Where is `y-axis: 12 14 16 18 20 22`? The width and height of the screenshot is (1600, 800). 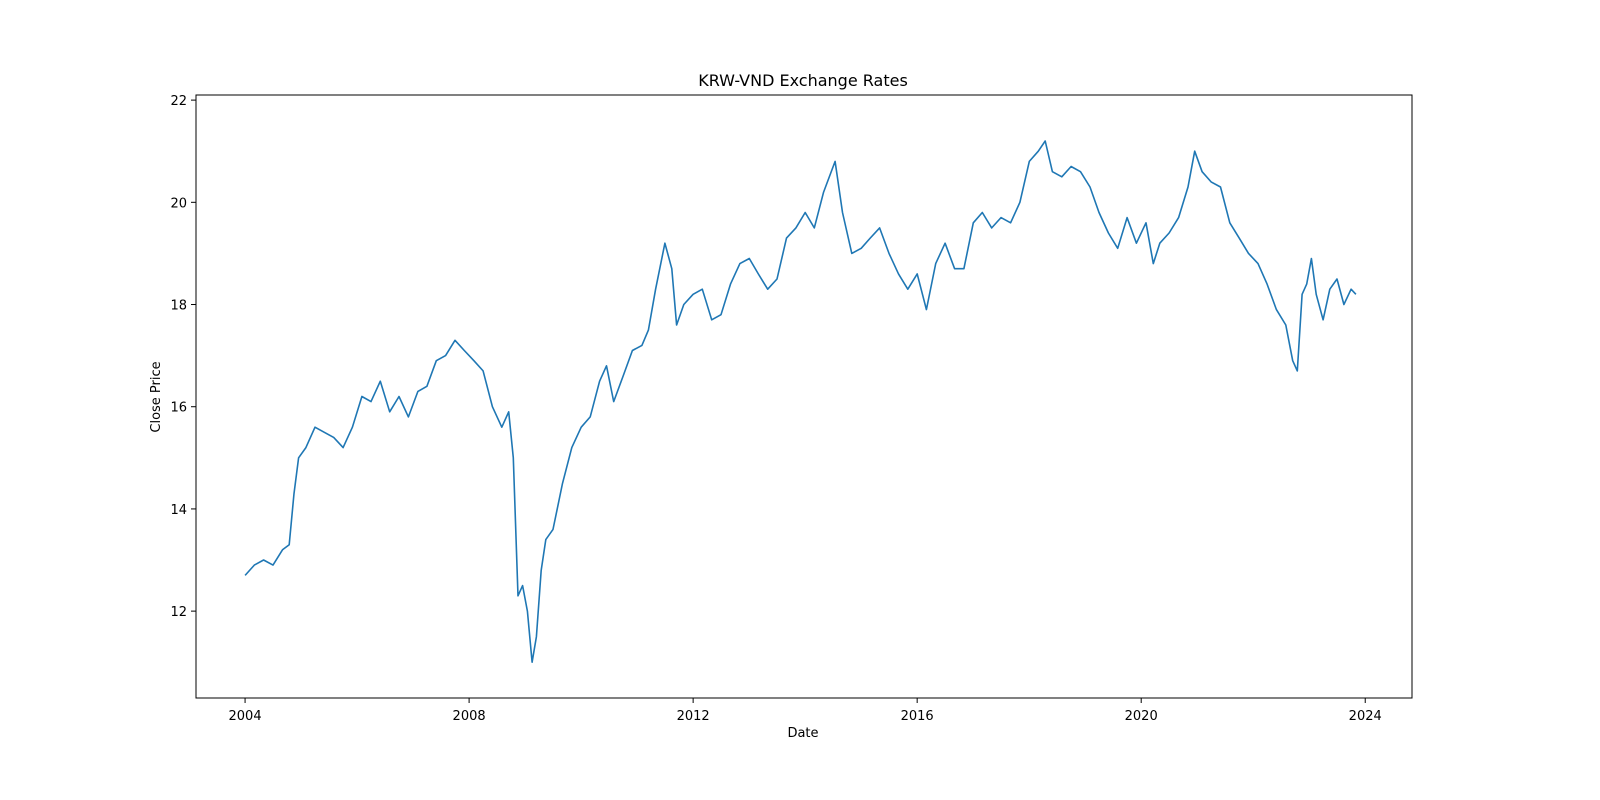
y-axis: 12 14 16 18 20 22 is located at coordinates (183, 357).